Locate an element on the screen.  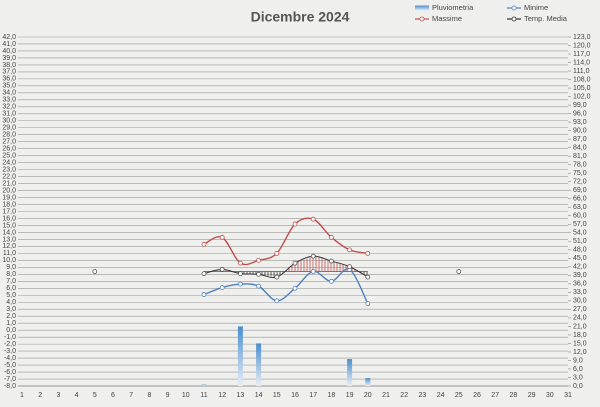
y2-tick-label: 48,0 is located at coordinates (580, 250).